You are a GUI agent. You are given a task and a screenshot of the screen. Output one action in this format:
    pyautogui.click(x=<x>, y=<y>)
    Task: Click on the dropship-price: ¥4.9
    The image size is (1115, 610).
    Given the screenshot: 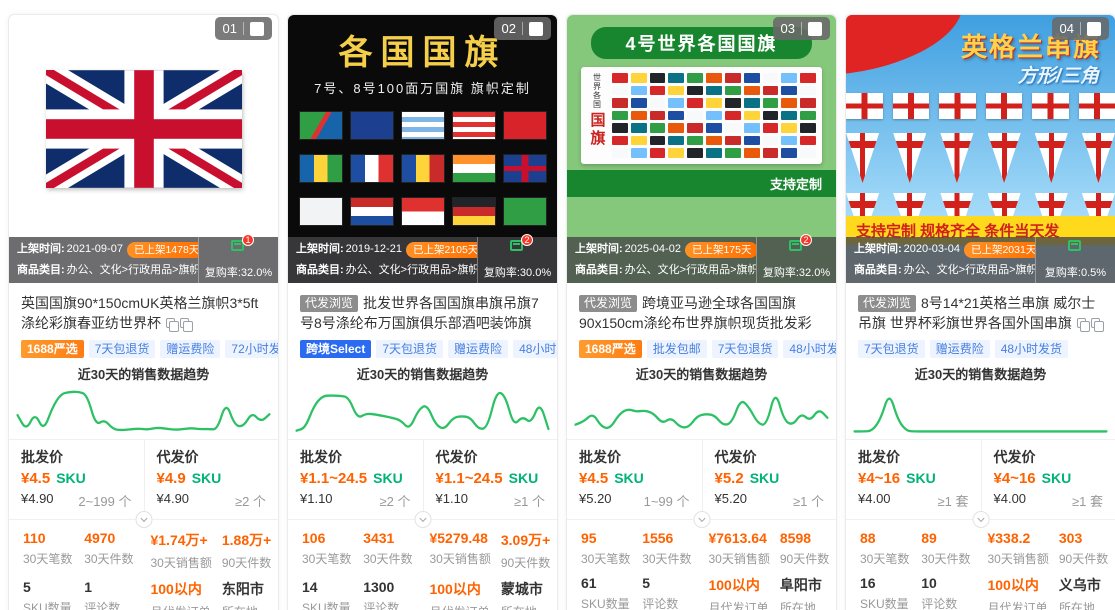 What is the action you would take?
    pyautogui.click(x=171, y=478)
    